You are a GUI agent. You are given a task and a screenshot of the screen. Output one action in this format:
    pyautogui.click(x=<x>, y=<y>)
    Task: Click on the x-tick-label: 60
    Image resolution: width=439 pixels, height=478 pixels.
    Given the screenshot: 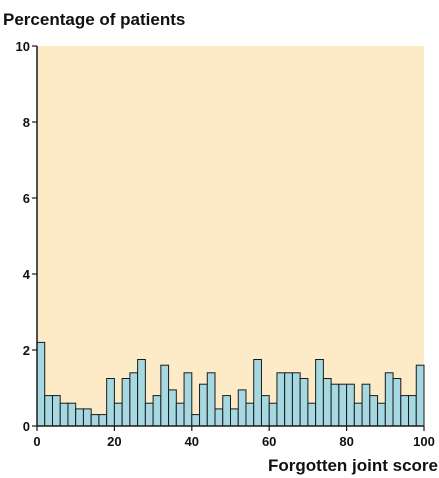 What is the action you would take?
    pyautogui.click(x=269, y=441)
    